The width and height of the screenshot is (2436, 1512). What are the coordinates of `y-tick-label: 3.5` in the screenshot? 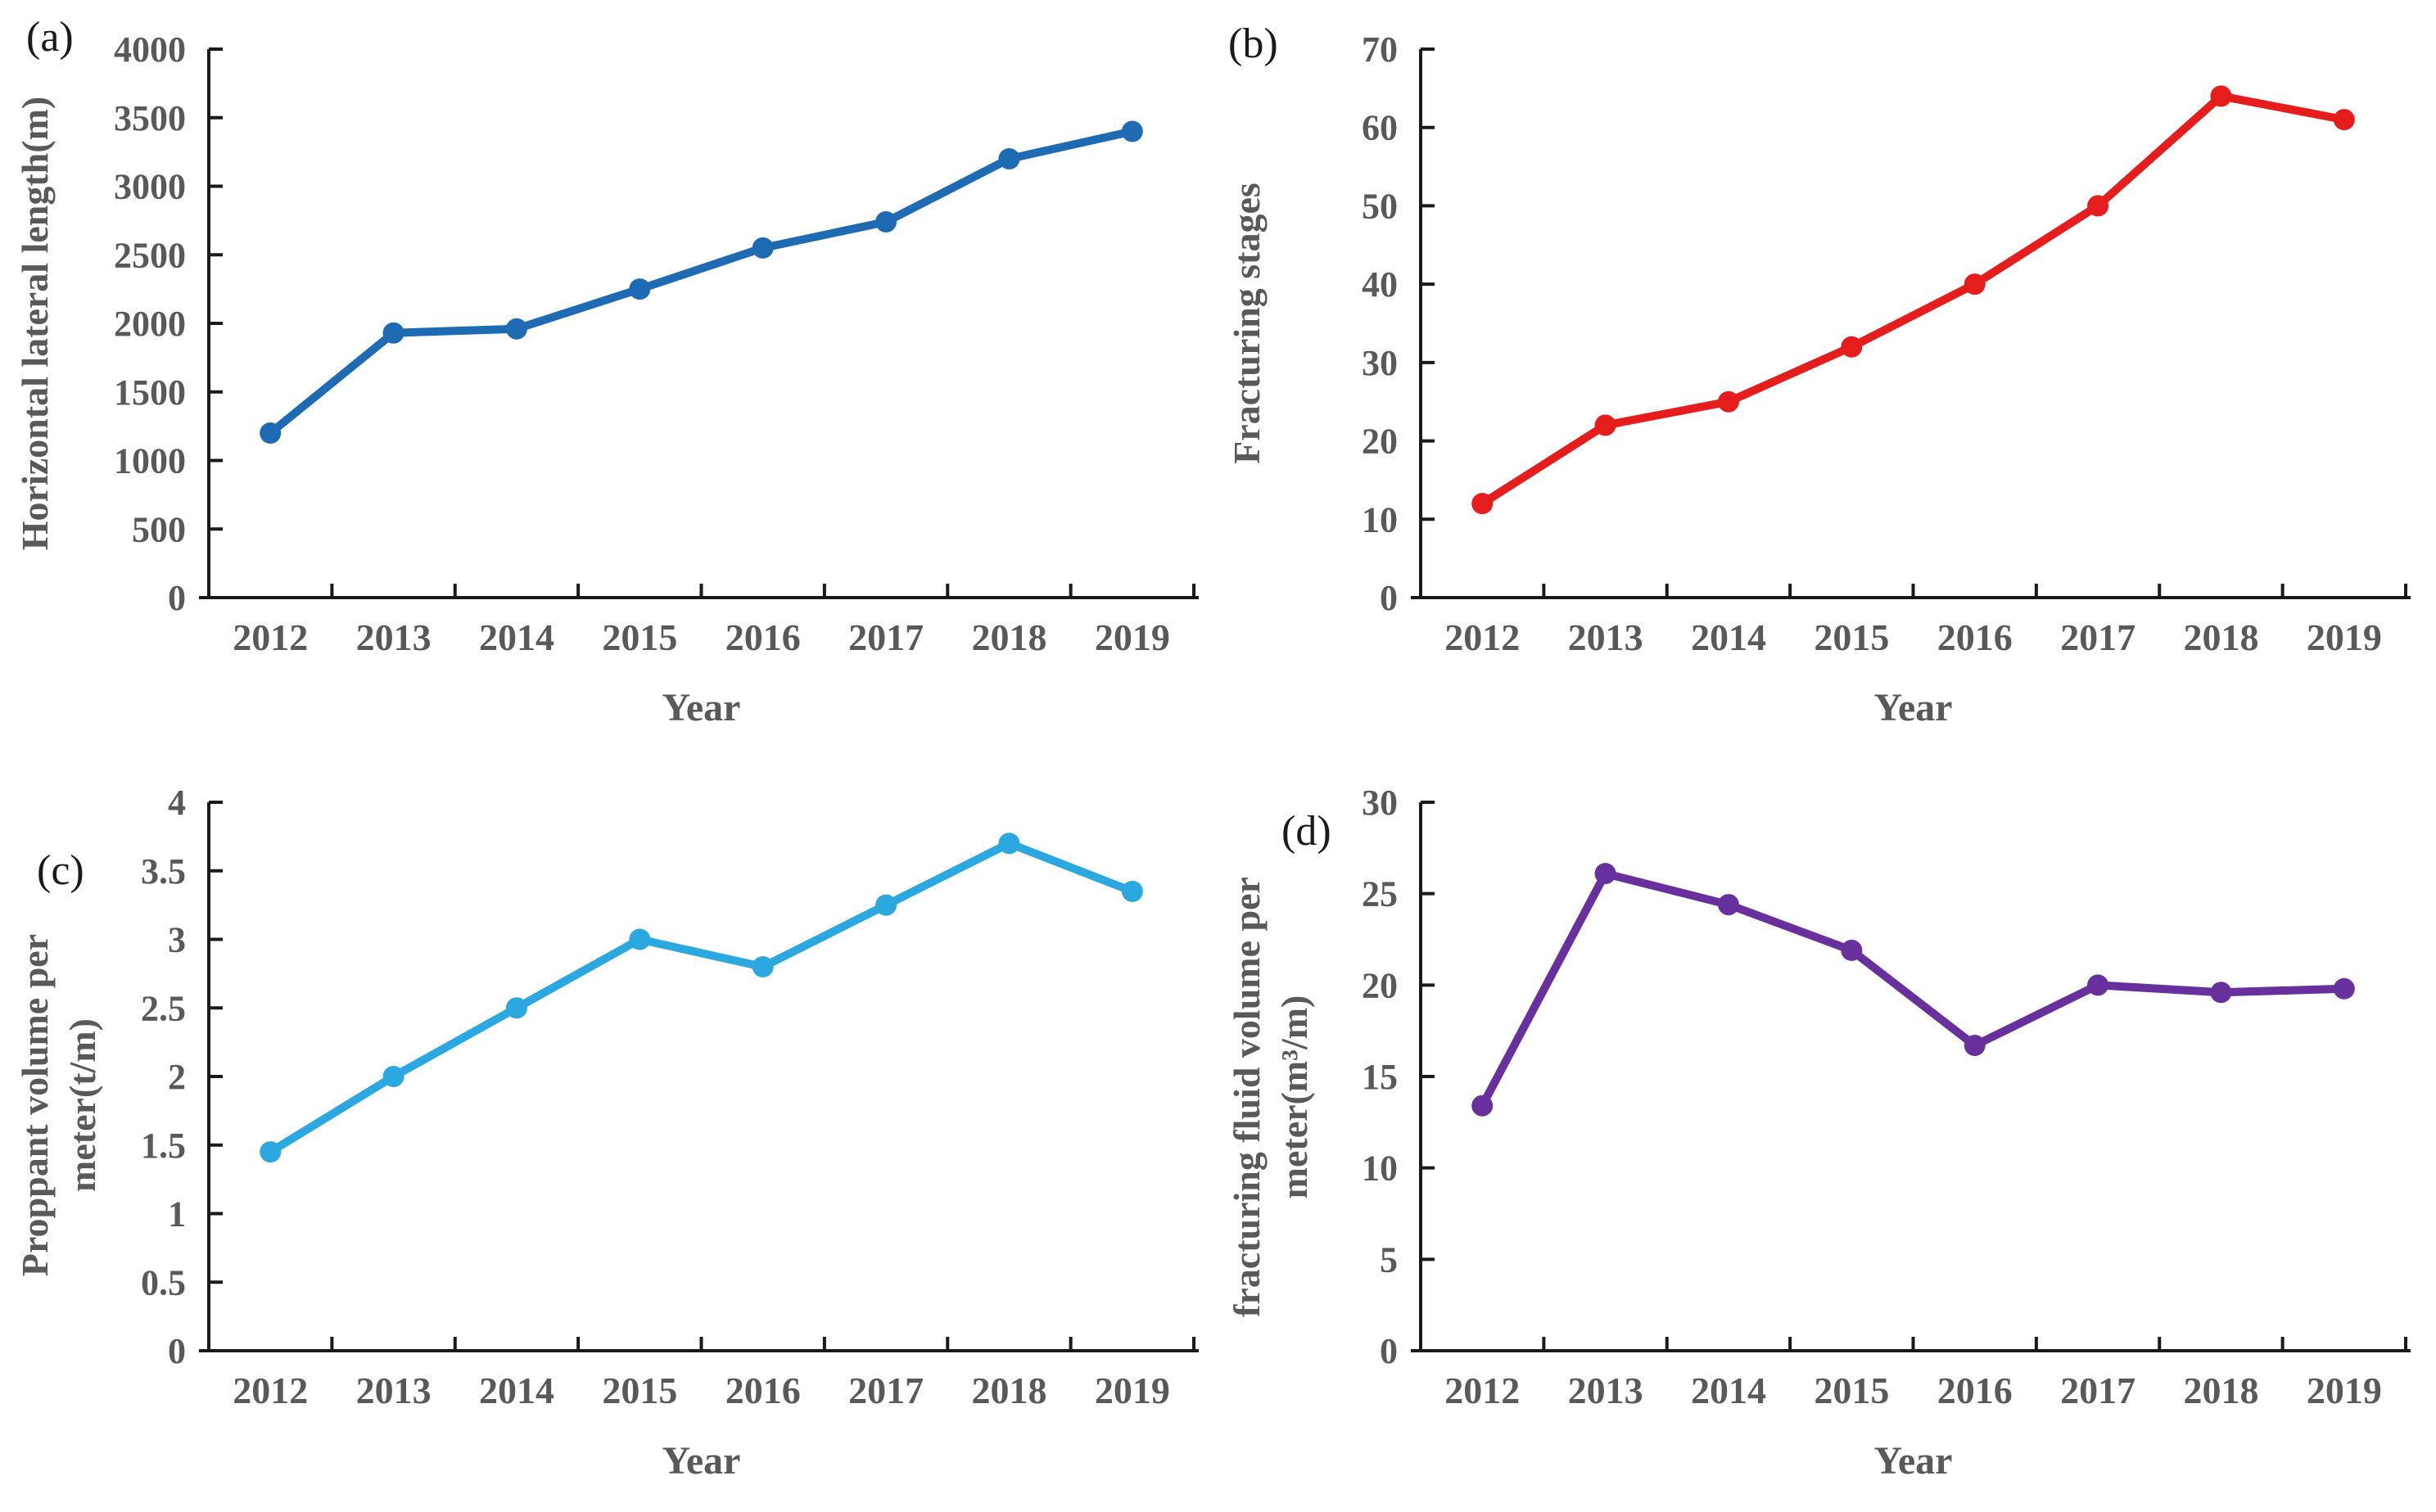 It's located at (163, 871).